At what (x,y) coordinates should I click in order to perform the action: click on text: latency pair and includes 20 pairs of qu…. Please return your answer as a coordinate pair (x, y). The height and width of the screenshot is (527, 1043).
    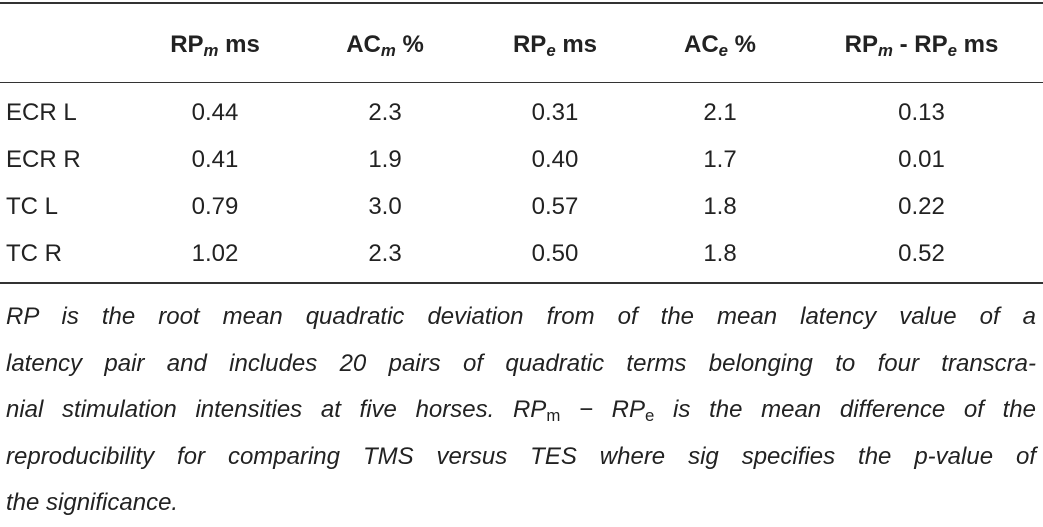
    Looking at the image, I should click on (521, 363).